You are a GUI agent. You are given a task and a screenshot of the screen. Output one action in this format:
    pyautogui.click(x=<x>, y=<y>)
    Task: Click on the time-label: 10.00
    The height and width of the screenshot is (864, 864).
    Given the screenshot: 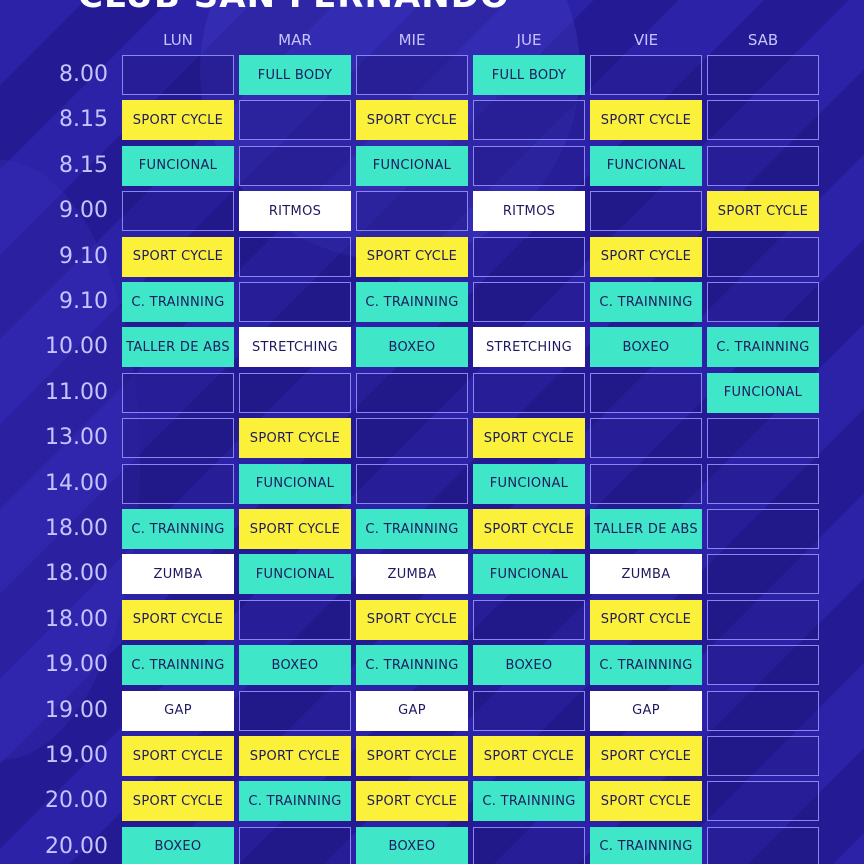 What is the action you would take?
    pyautogui.click(x=76, y=347)
    